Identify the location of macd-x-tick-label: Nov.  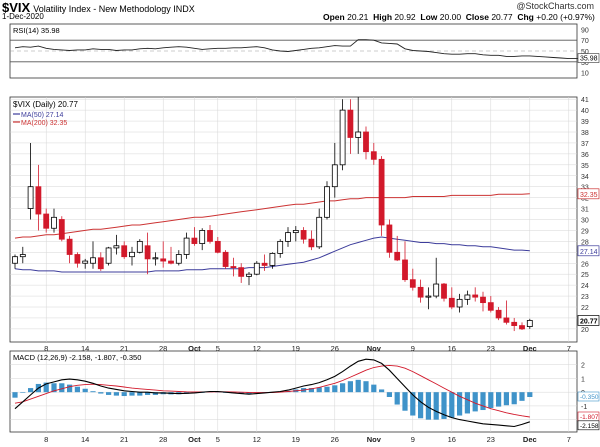
(374, 439).